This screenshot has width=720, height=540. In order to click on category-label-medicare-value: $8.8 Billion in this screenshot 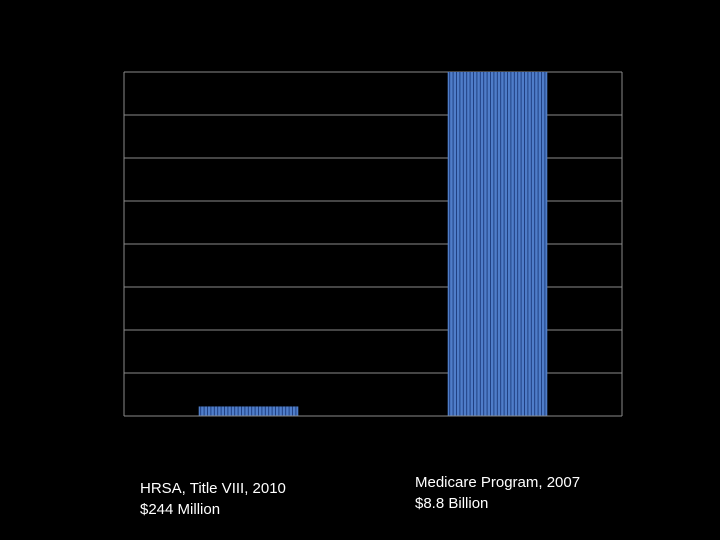, I will do `click(452, 503)`.